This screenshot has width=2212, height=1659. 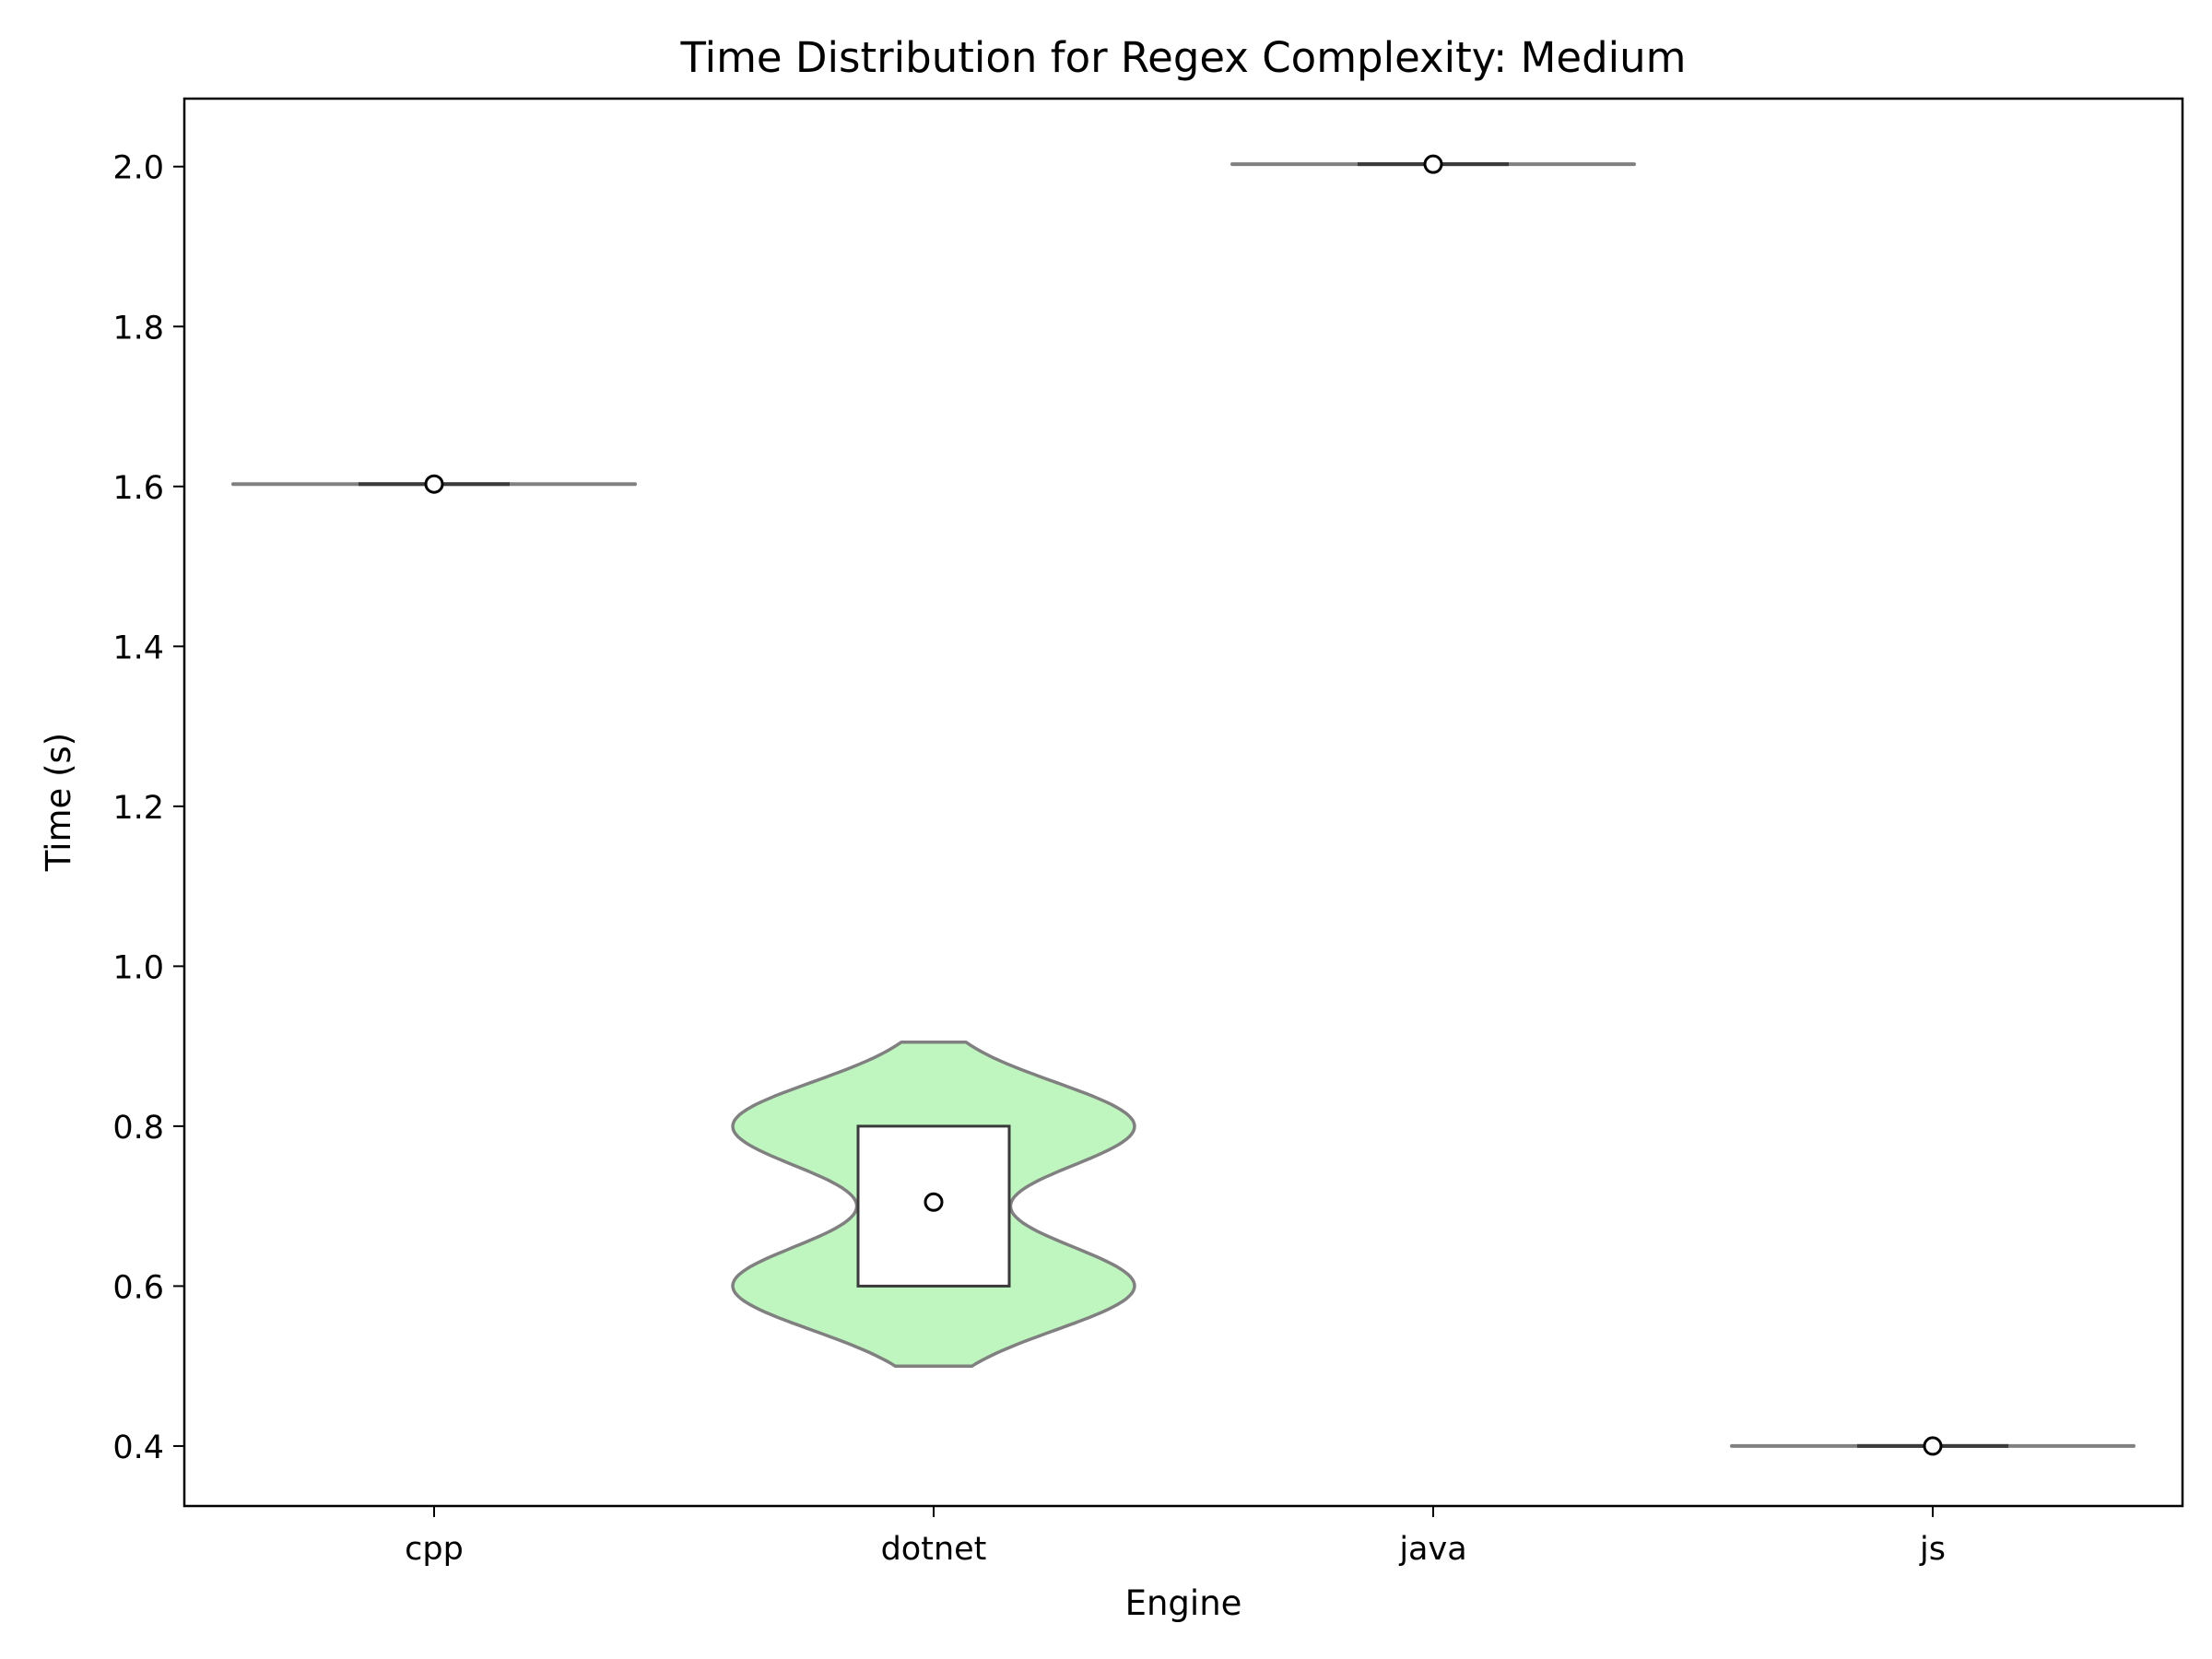 What do you see at coordinates (1433, 164) in the screenshot?
I see `mean-marker-java` at bounding box center [1433, 164].